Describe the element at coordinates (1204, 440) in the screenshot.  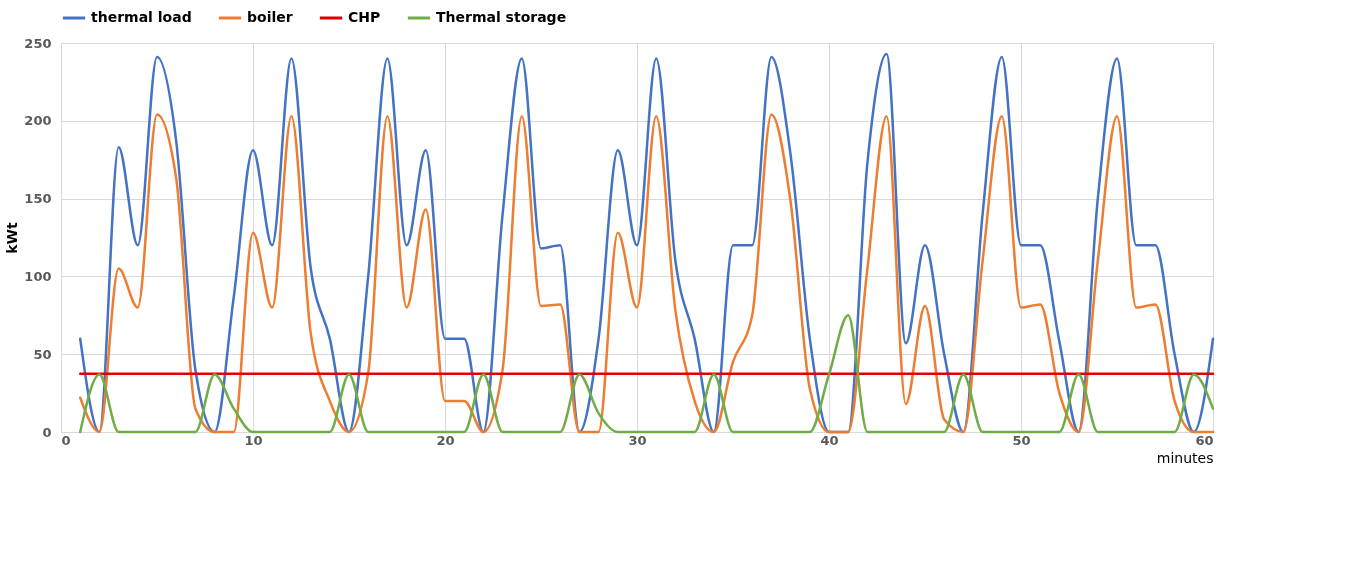
I see `x-tick-label: 60` at that location.